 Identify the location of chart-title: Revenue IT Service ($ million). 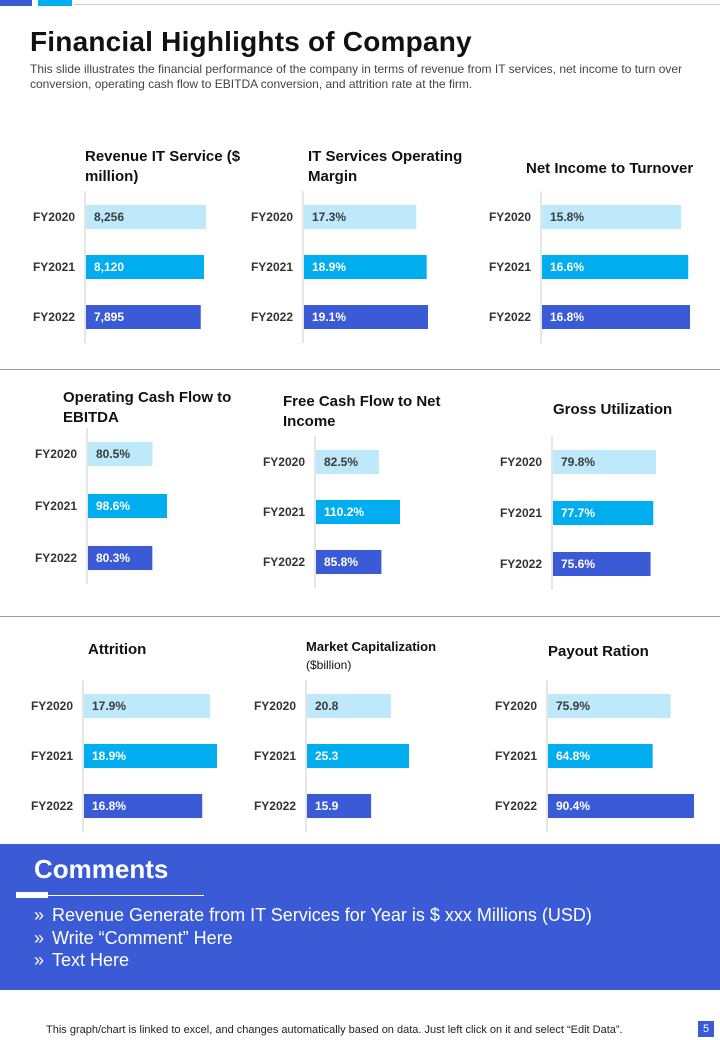
(163, 166).